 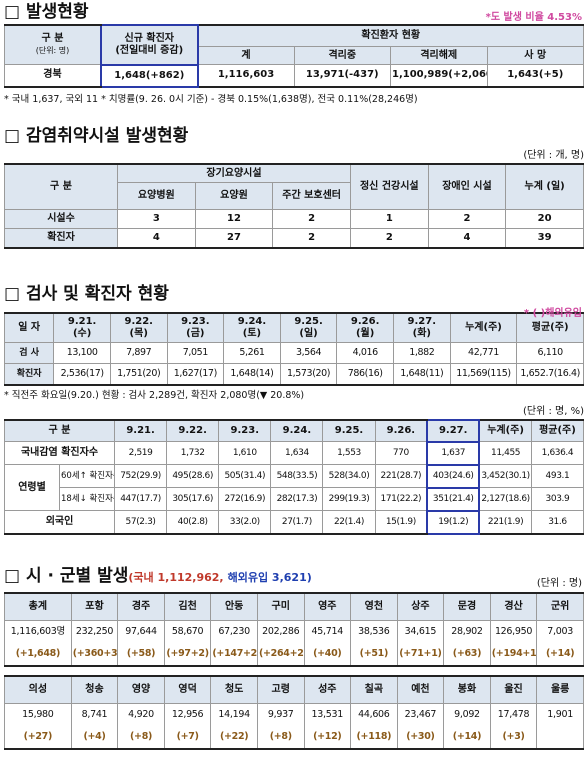 I want to click on title-text: □ 감염취약시설 발생현황, so click(x=96, y=136).